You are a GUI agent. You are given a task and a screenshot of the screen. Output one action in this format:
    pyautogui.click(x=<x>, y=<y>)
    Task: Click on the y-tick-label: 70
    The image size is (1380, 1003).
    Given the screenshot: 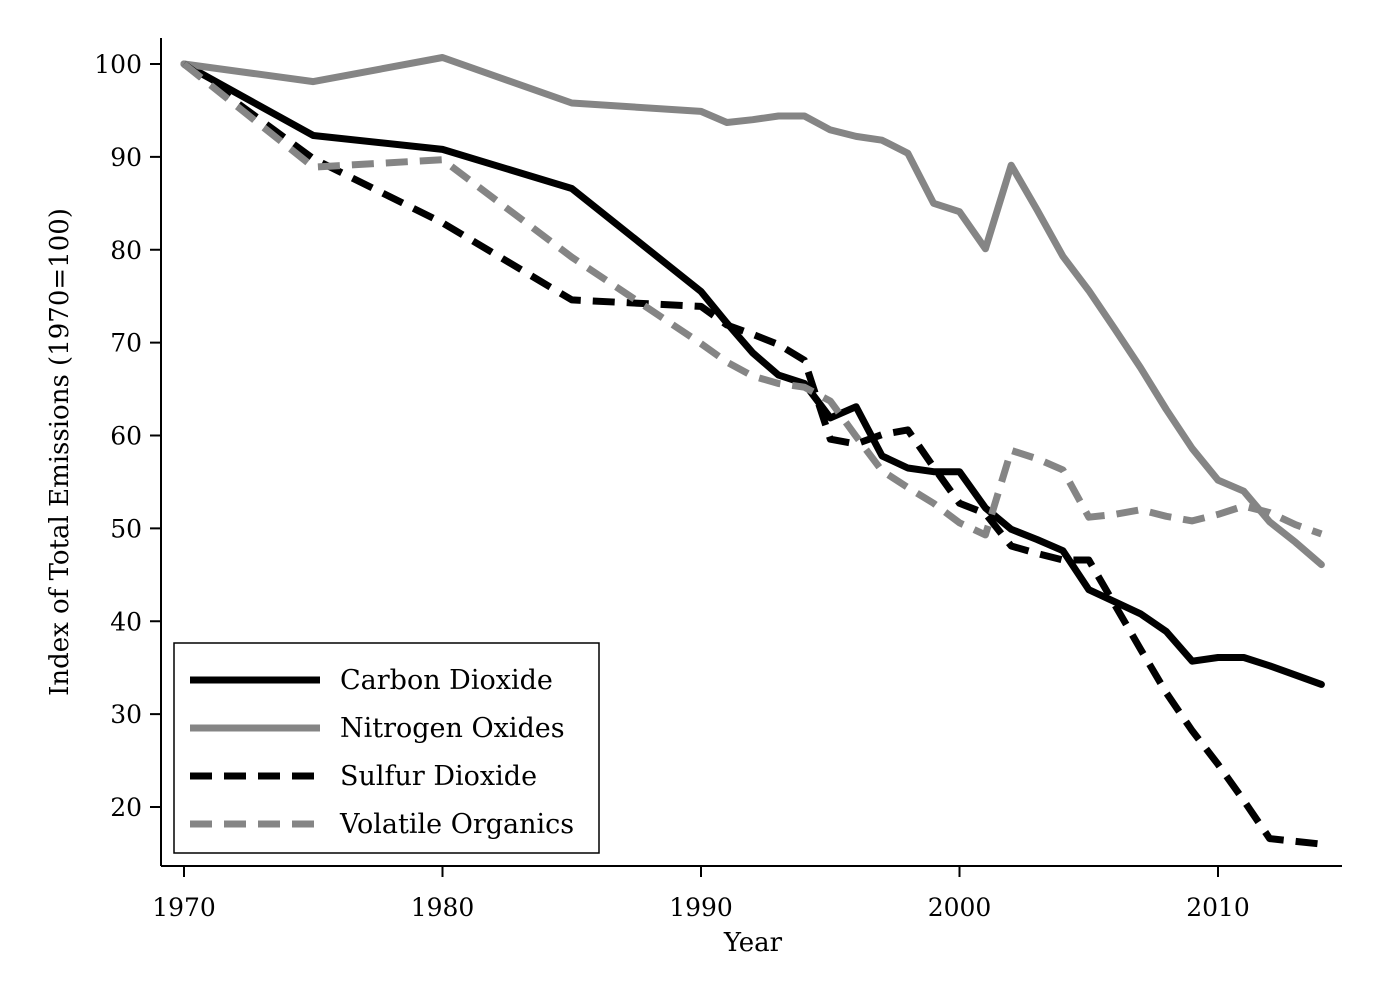 What is the action you would take?
    pyautogui.click(x=126, y=343)
    